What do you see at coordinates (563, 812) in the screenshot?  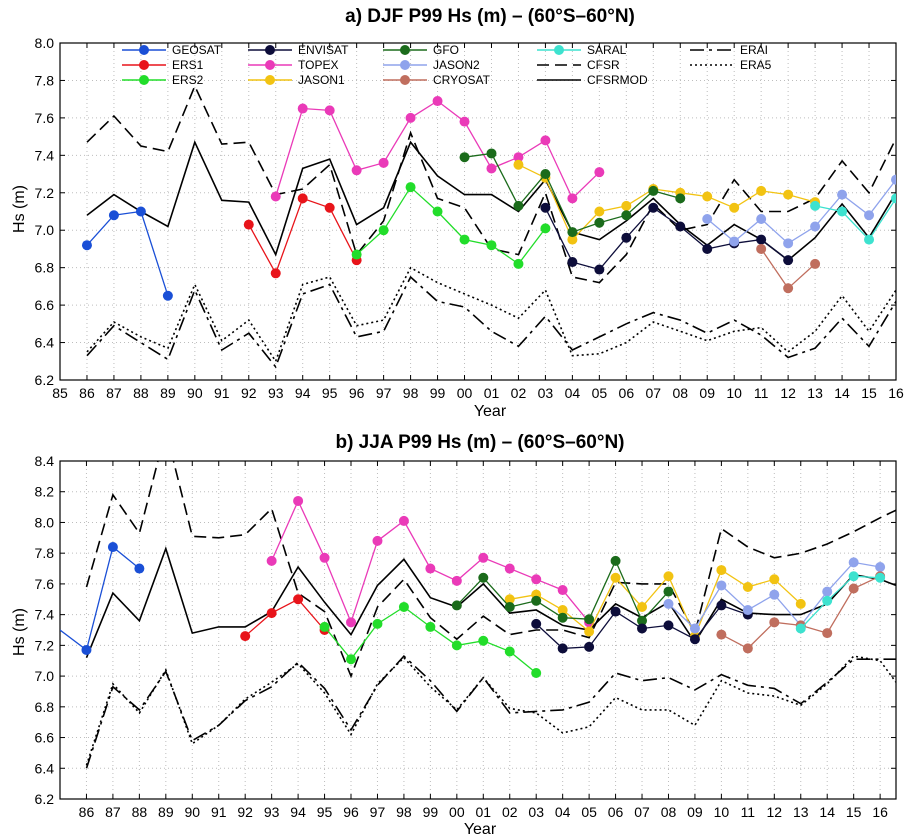 I see `panel-b-xtick-label: 04` at bounding box center [563, 812].